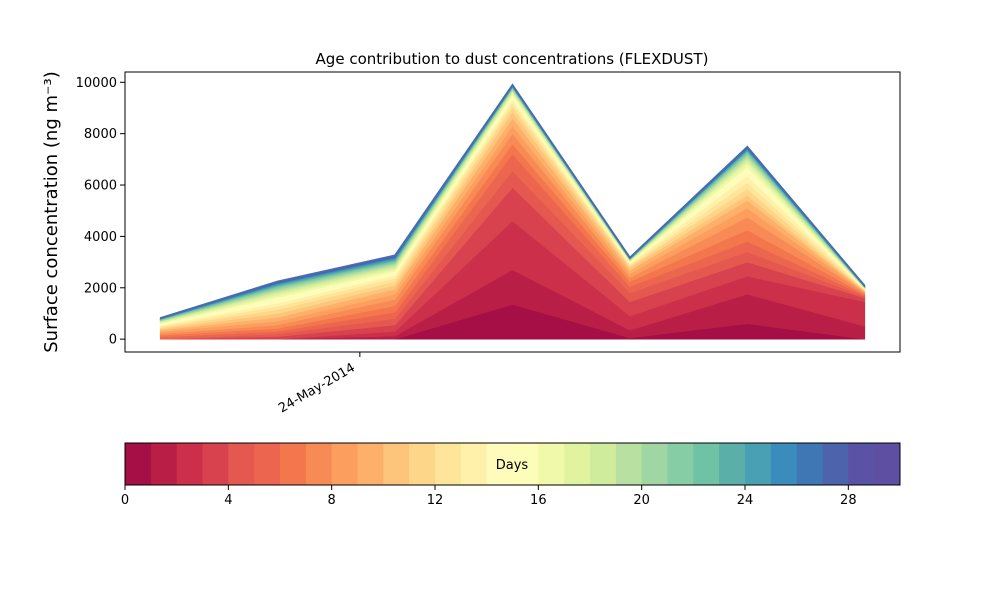 This screenshot has height=604, width=1000. Describe the element at coordinates (745, 500) in the screenshot. I see `colorbar-tick-label: 24` at that location.